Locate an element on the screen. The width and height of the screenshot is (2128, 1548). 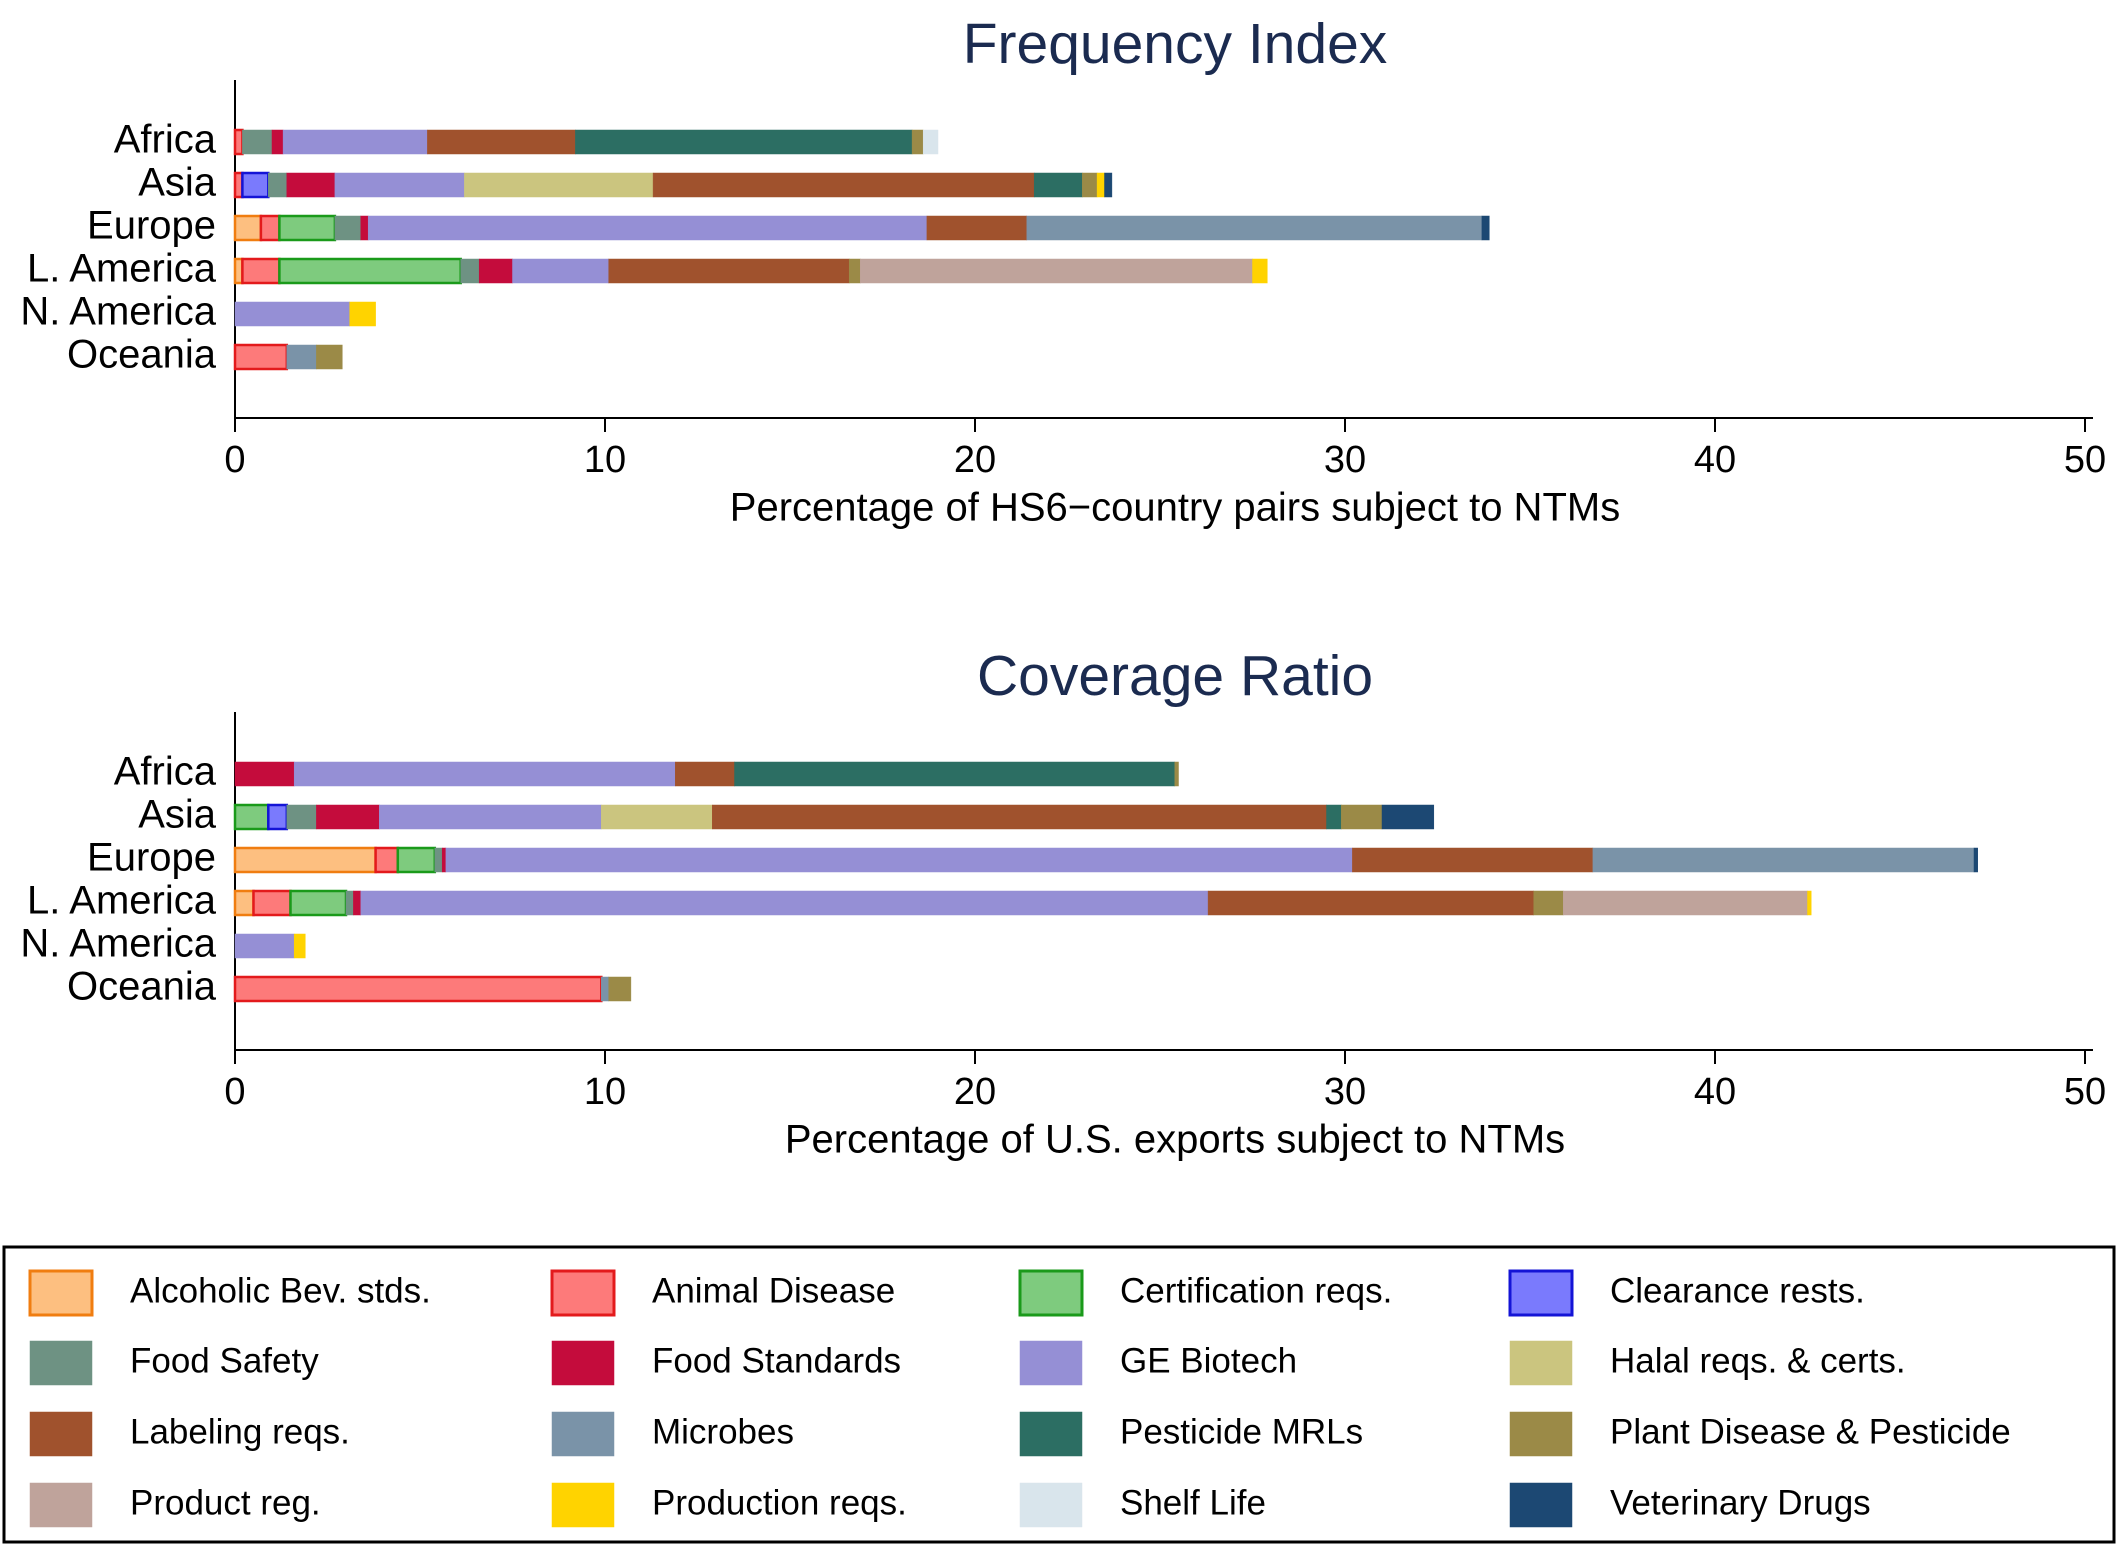
legend-label: Certification reqs. is located at coordinates (1256, 1290).